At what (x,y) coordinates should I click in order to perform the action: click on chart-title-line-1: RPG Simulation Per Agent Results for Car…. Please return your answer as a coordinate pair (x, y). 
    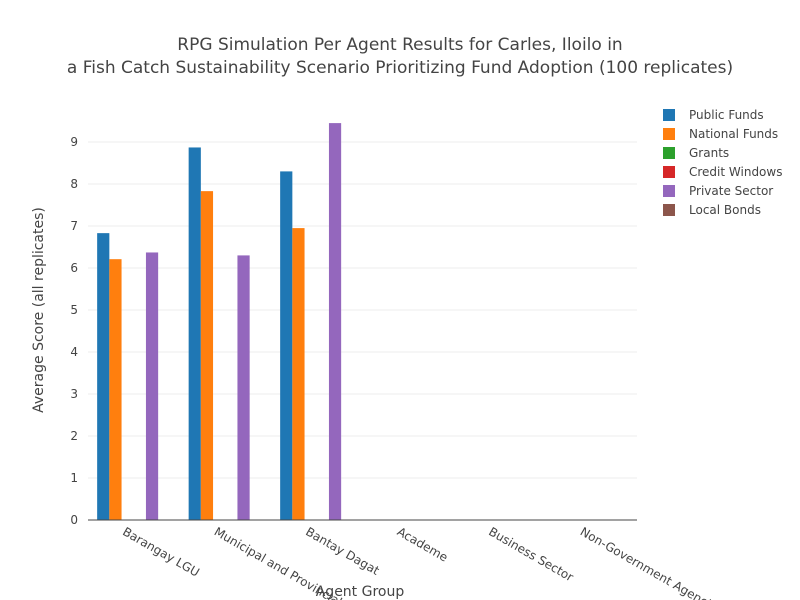
    Looking at the image, I should click on (399, 45).